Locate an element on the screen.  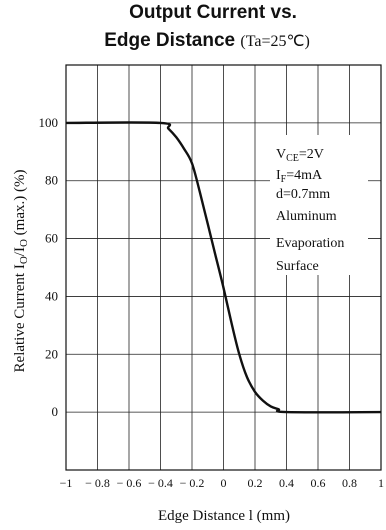
chart-title-line1: Output Current vs. is located at coordinates (213, 12).